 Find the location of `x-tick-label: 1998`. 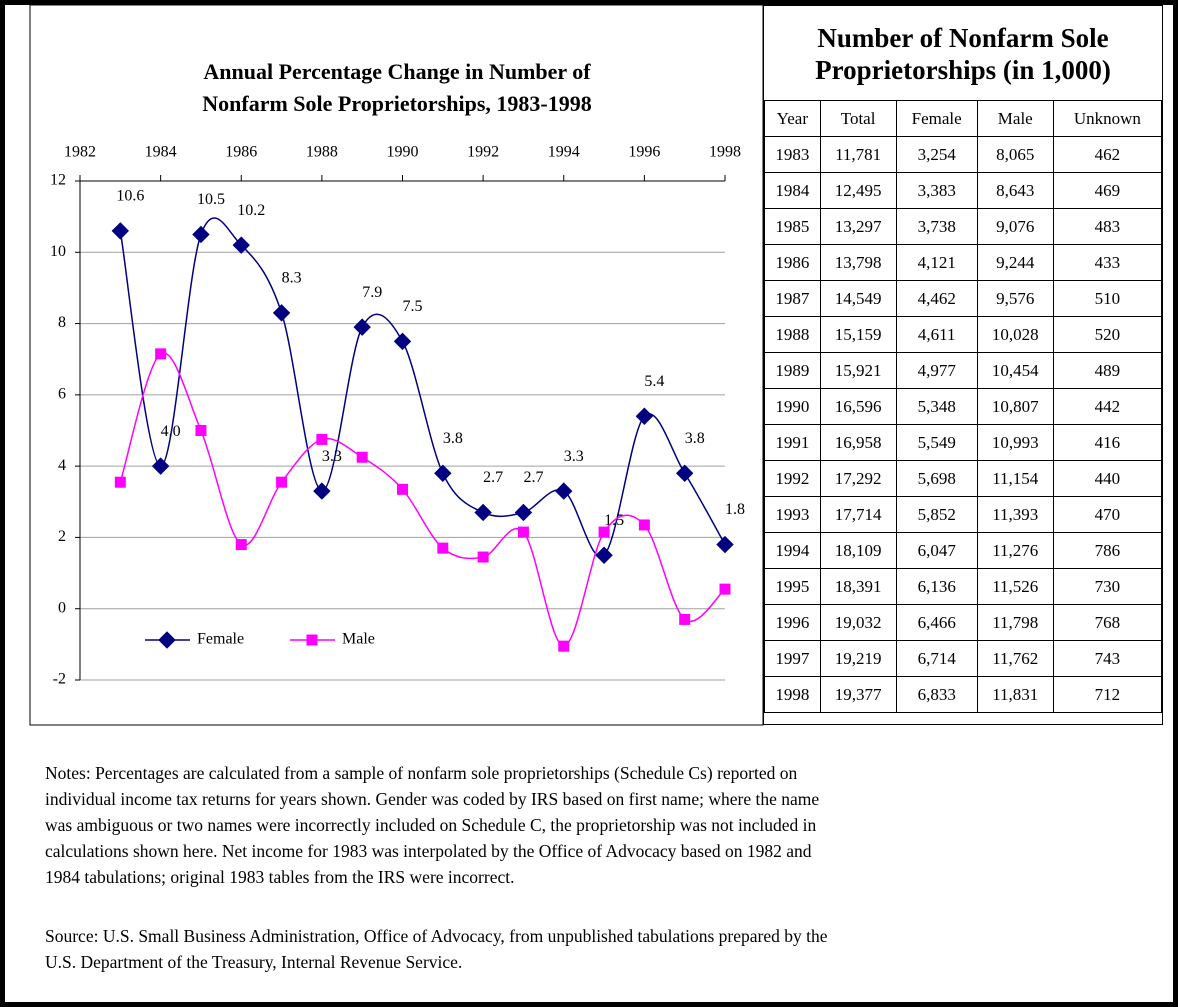

x-tick-label: 1998 is located at coordinates (725, 152).